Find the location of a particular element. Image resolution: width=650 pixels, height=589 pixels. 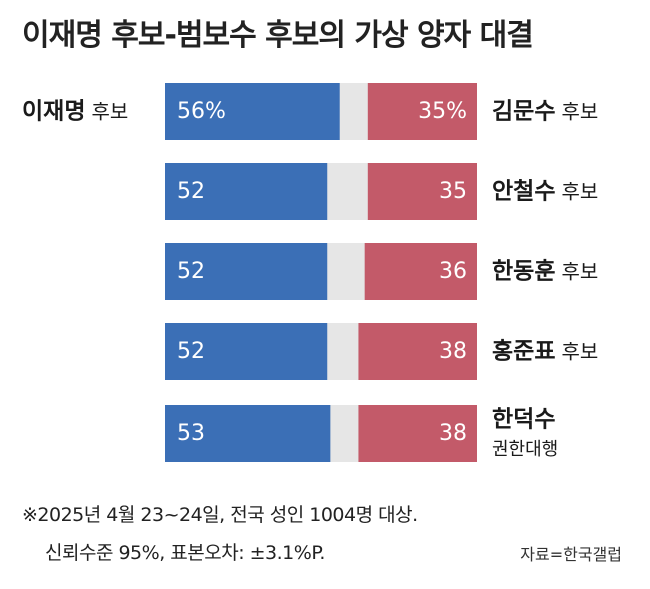

opponent-name: 한덕수 is located at coordinates (523, 420).